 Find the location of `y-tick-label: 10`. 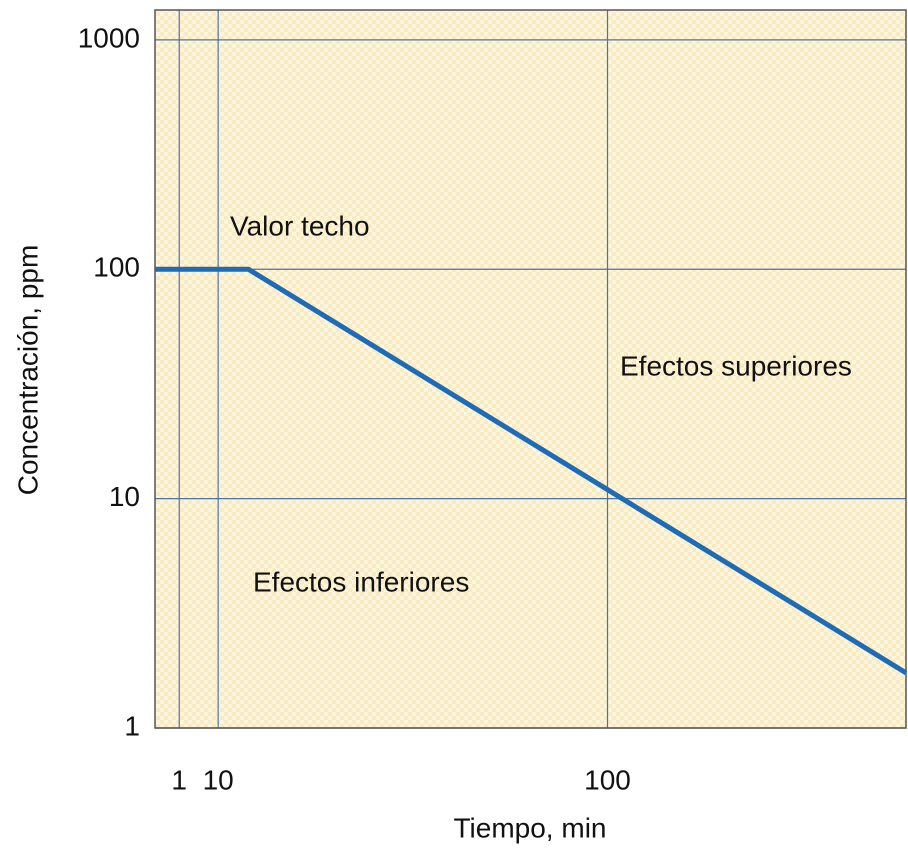

y-tick-label: 10 is located at coordinates (124, 496).